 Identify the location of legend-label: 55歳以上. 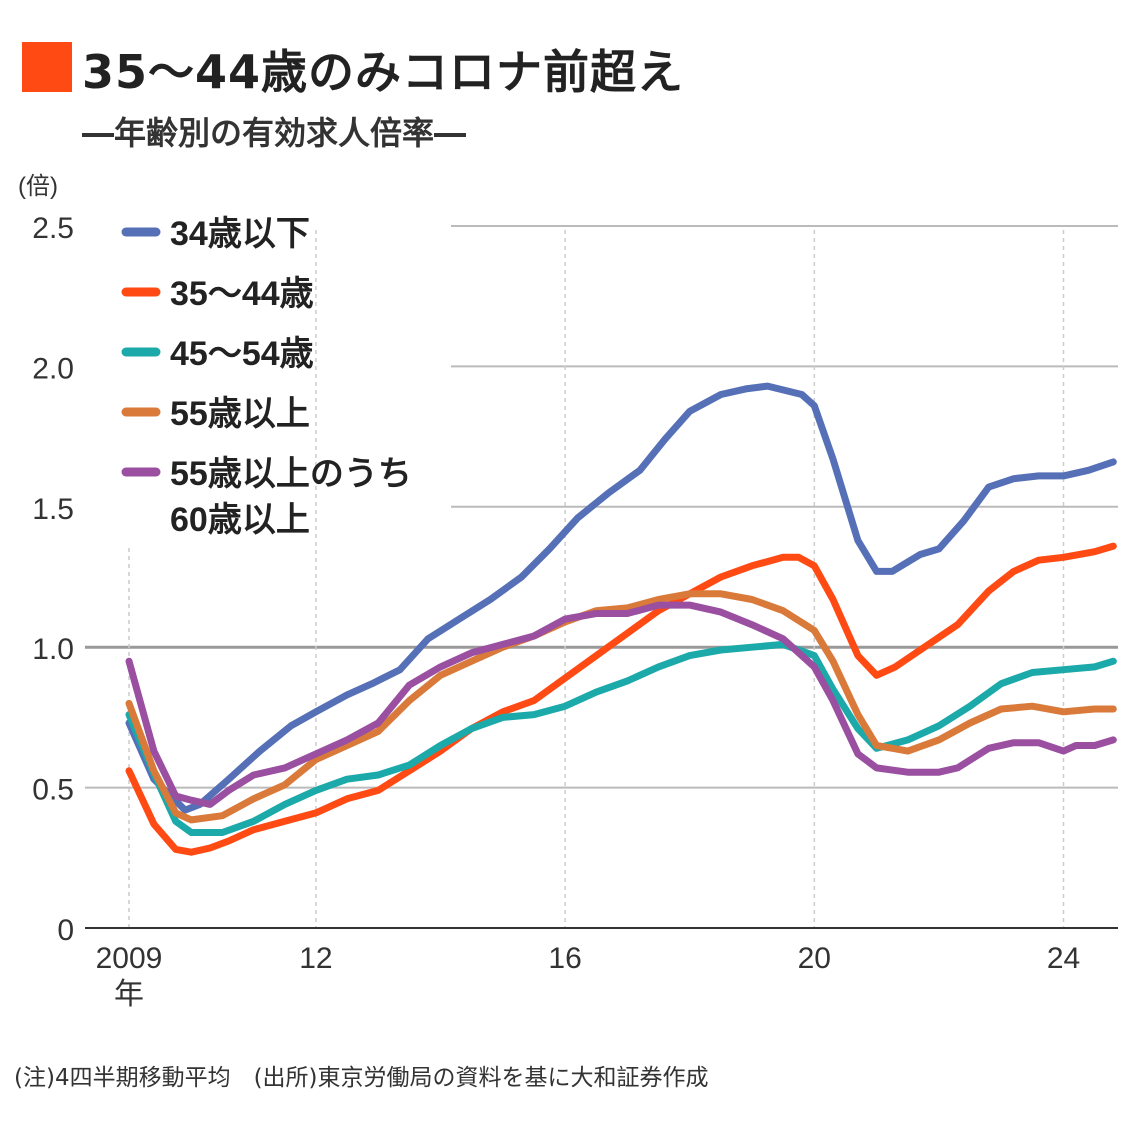
(240, 414).